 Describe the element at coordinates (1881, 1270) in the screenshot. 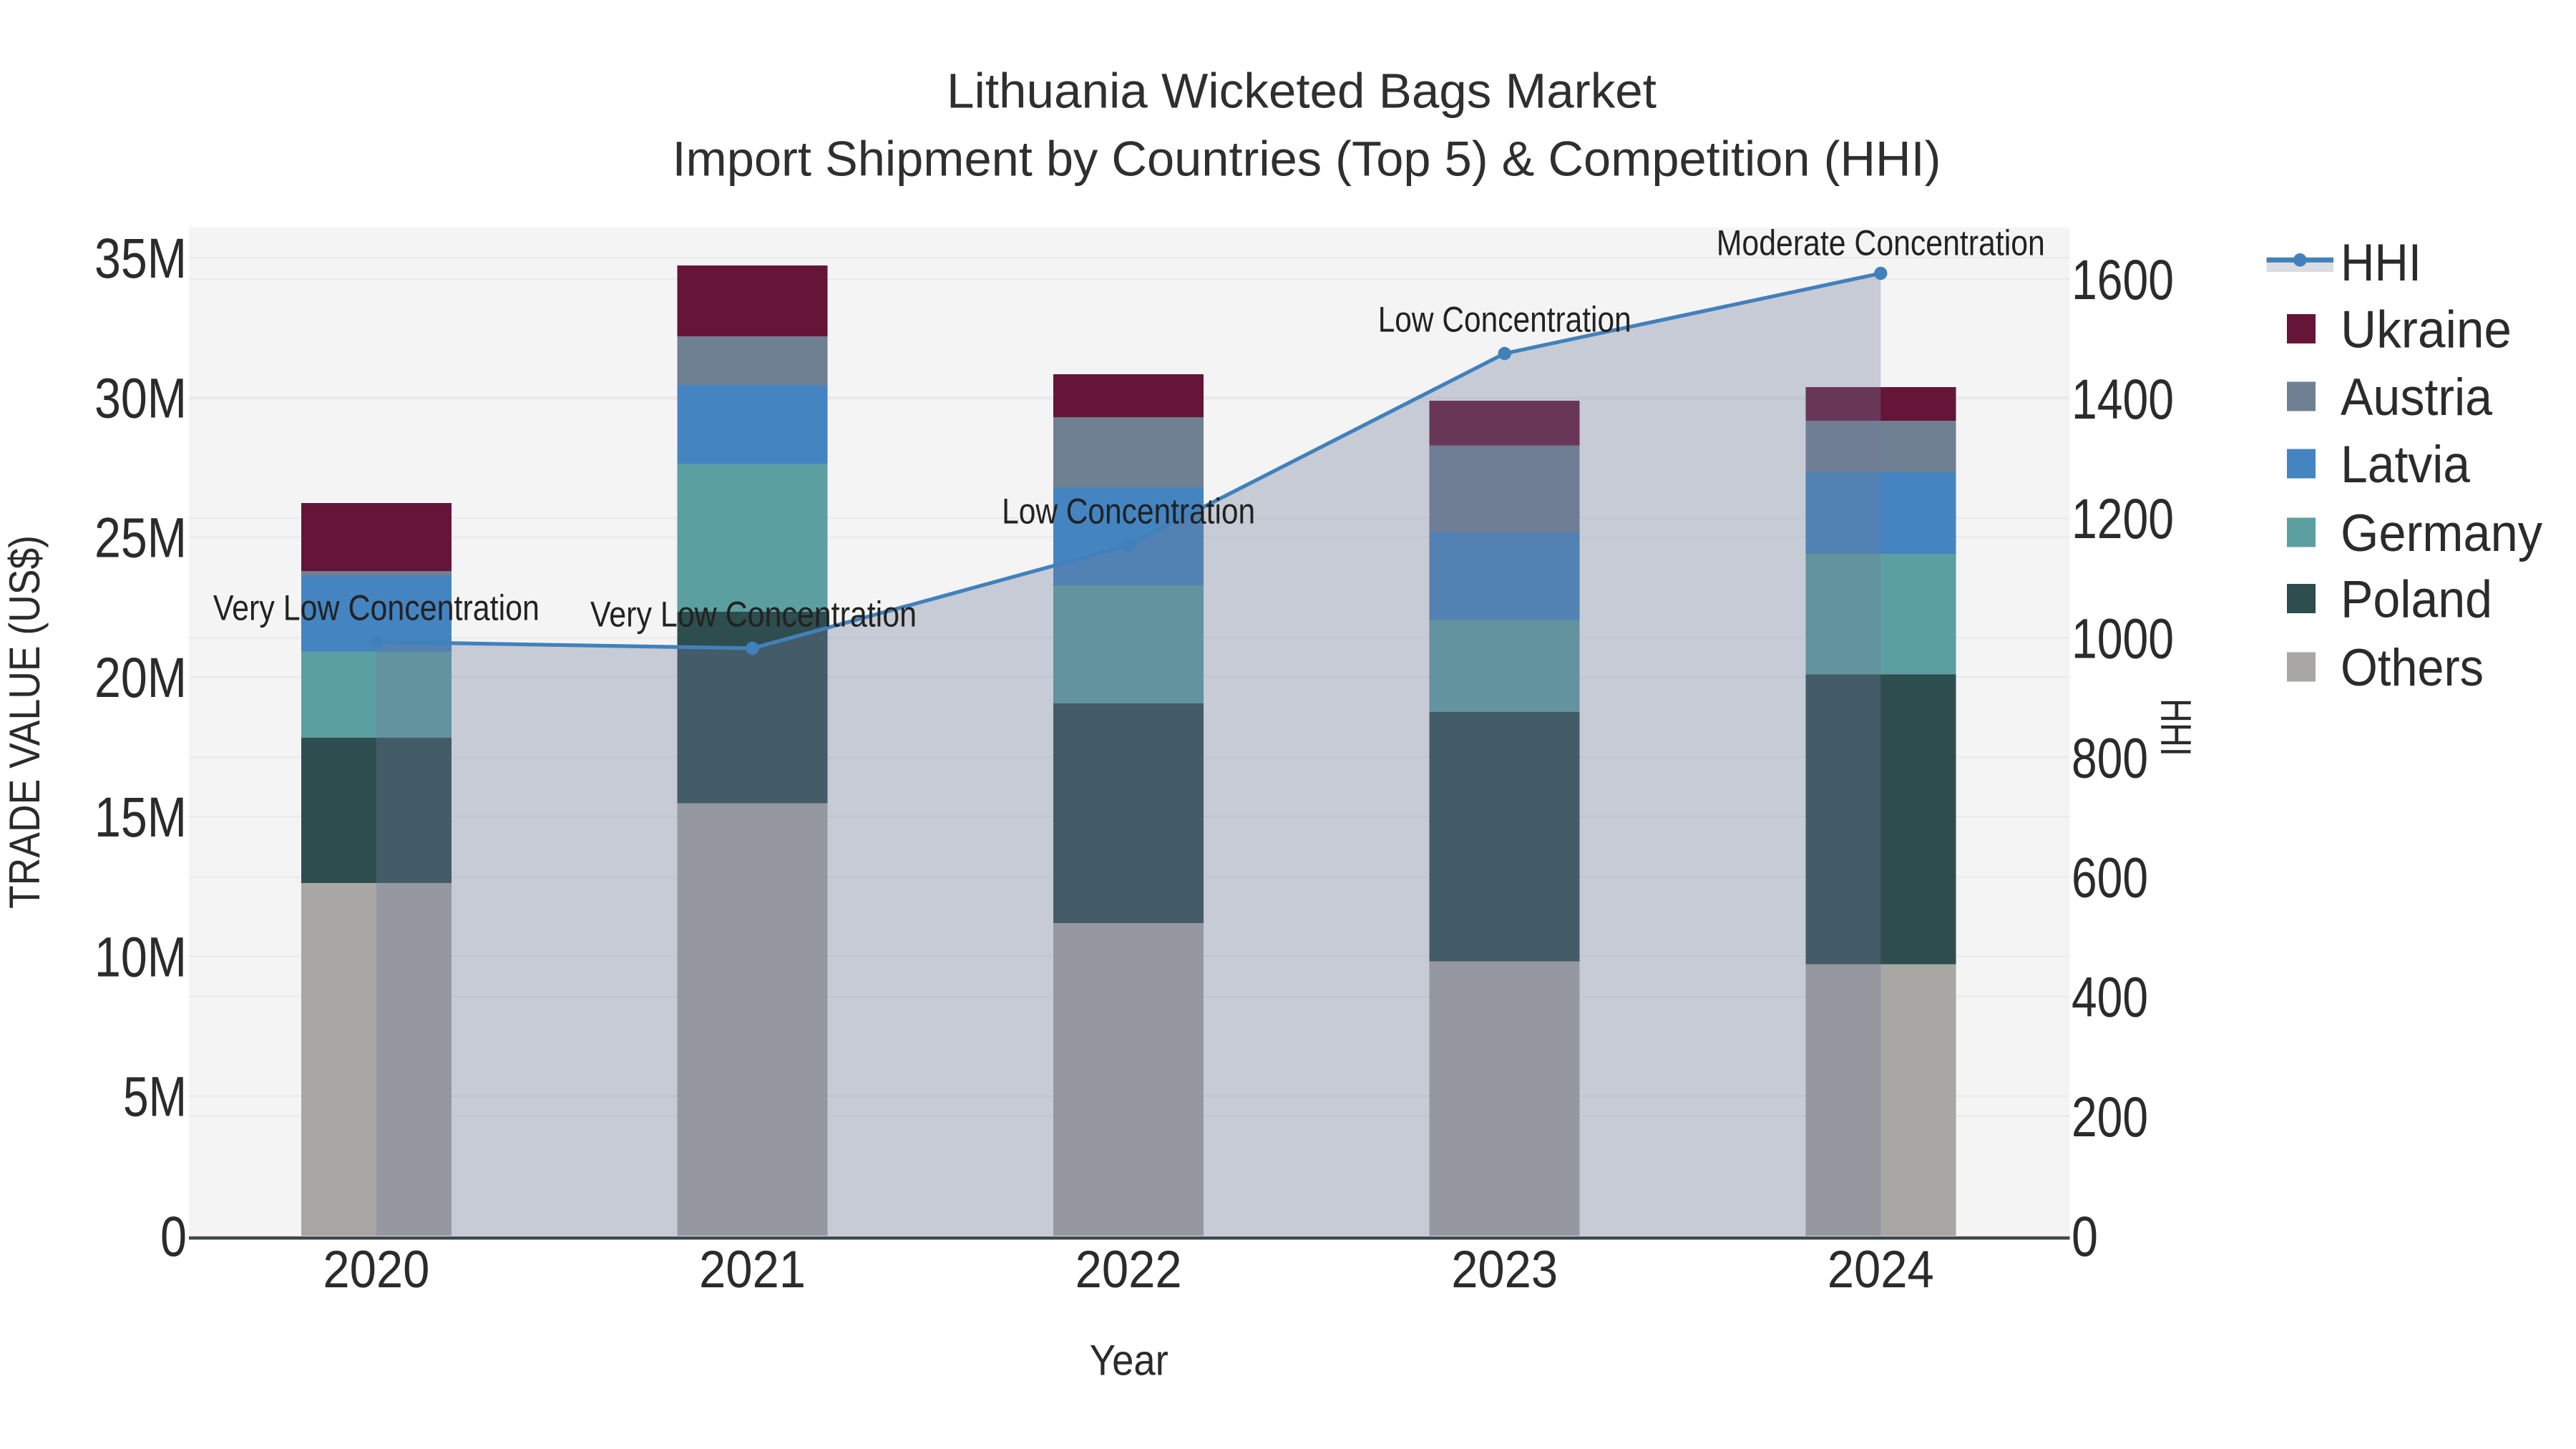

I see `svg-text: 2024` at that location.